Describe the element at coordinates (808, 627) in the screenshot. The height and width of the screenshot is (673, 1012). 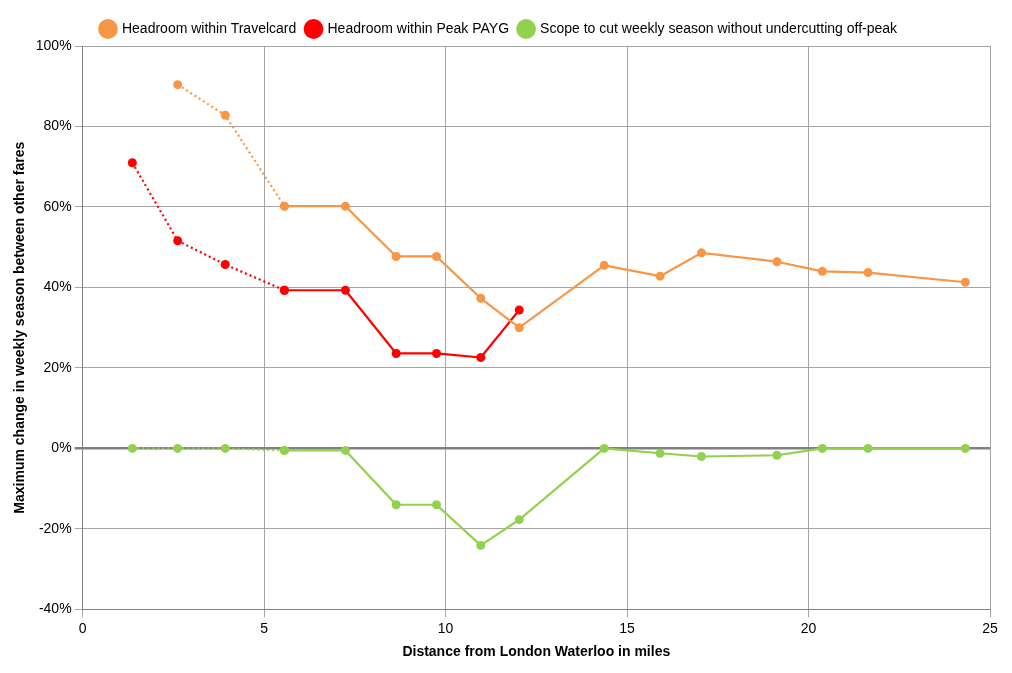
I see `x-tick-label: 20` at that location.